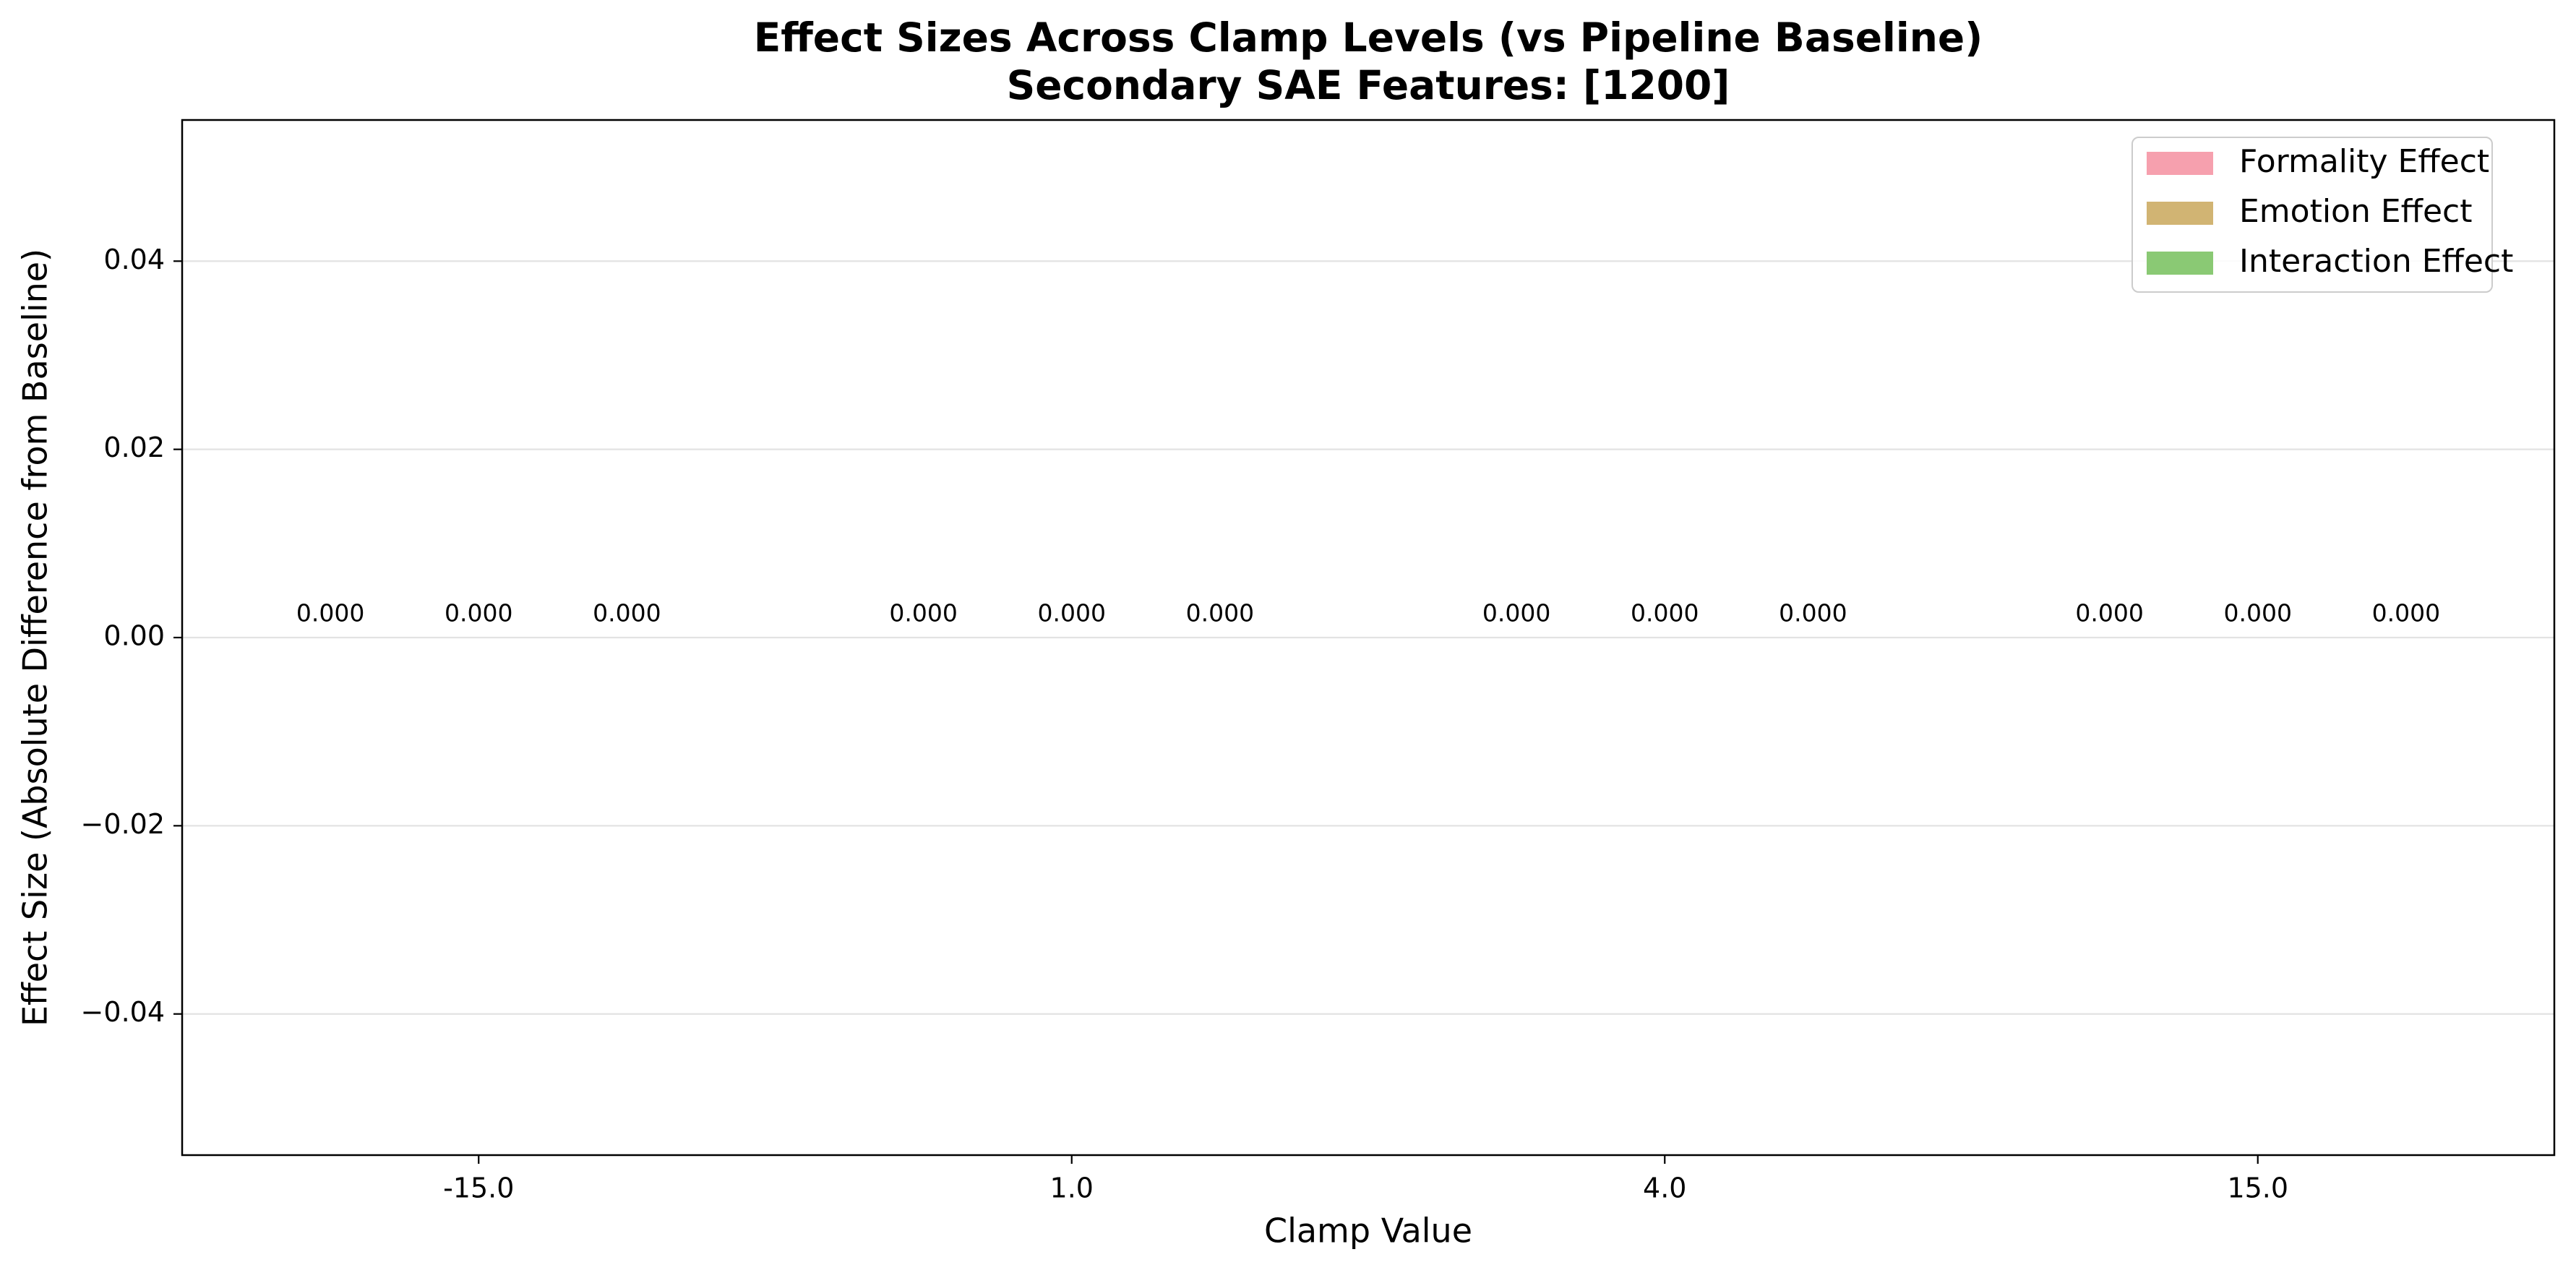  I want to click on y-tick-label: −0.04, so click(123, 1012).